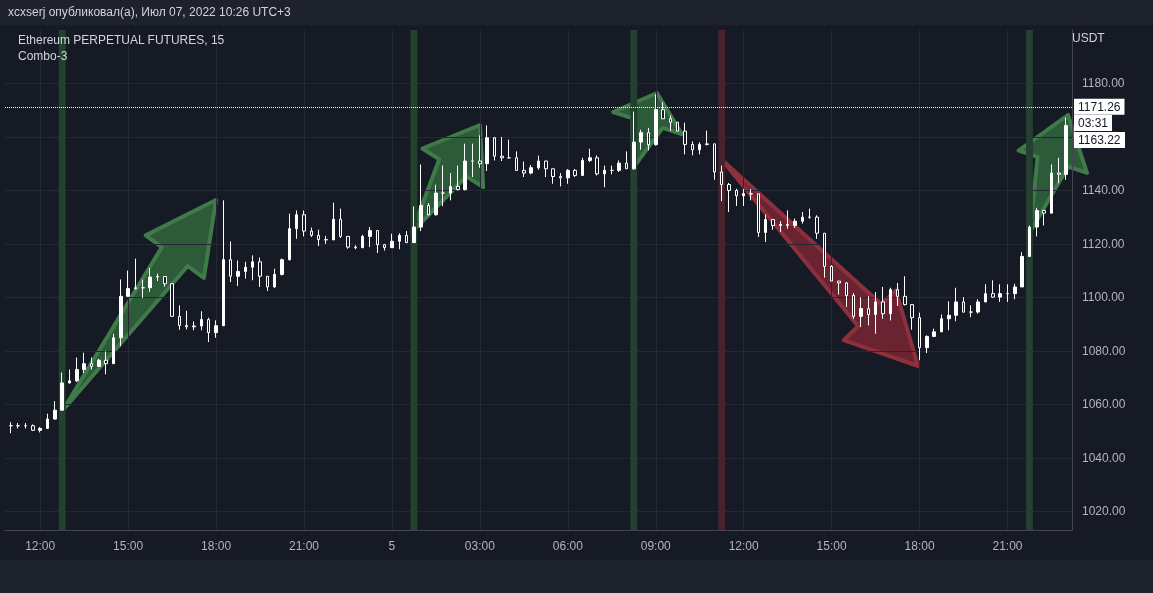 Image resolution: width=1153 pixels, height=593 pixels. What do you see at coordinates (1093, 122) in the screenshot?
I see `text: 03:31` at bounding box center [1093, 122].